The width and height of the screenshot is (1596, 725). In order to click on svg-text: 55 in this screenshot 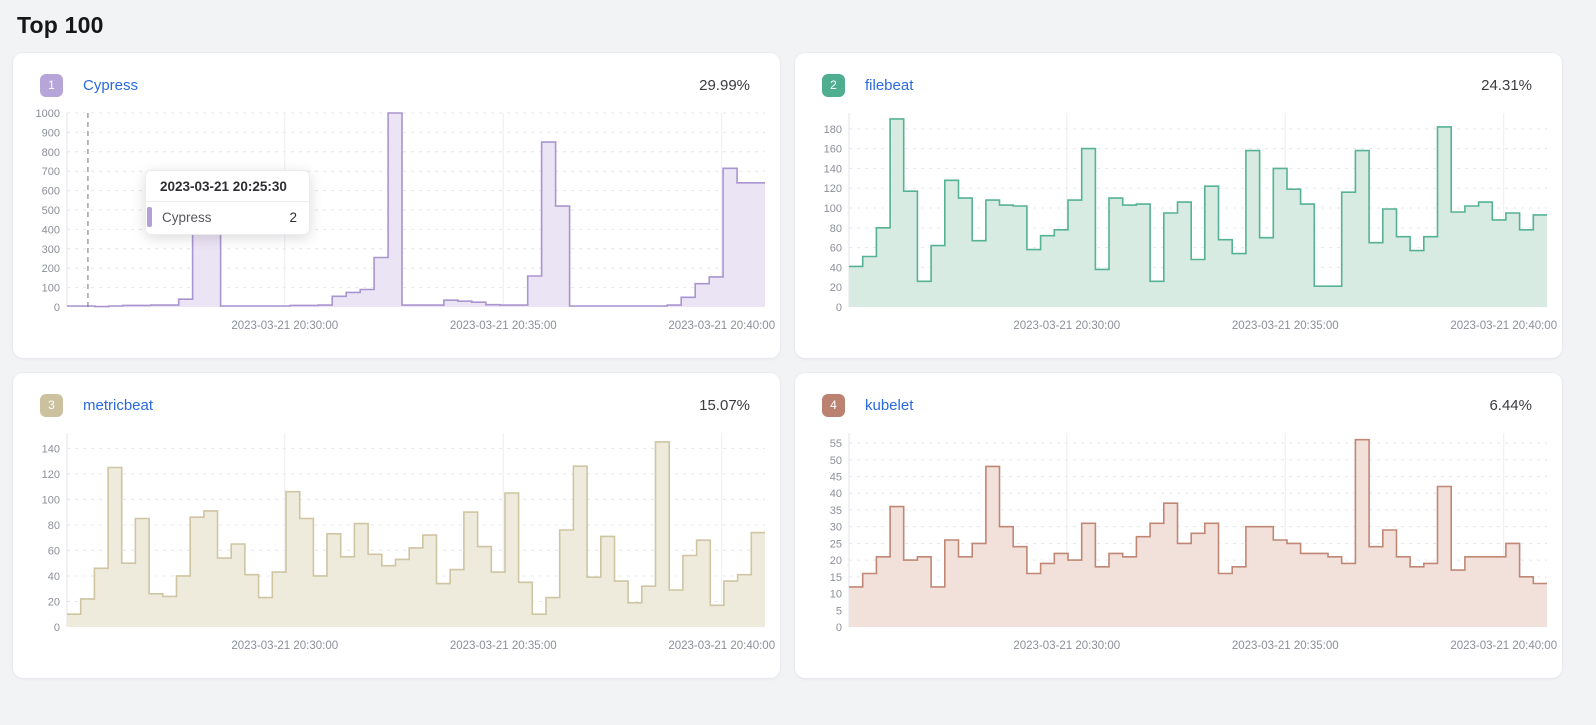, I will do `click(836, 444)`.